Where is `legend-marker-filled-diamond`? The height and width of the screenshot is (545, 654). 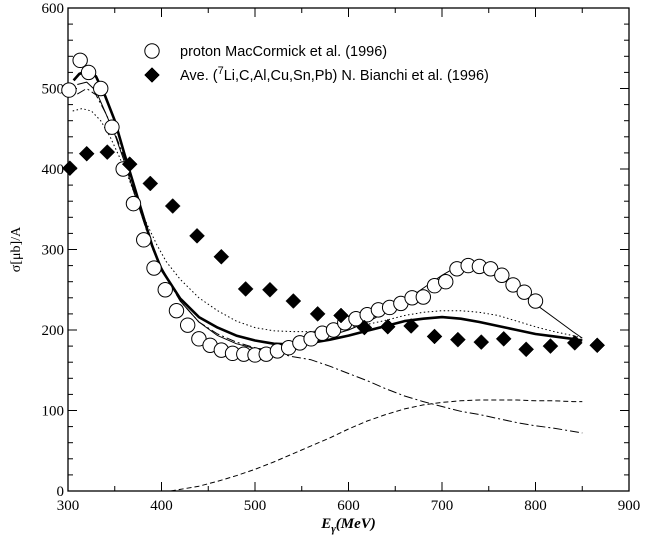
legend-marker-filled-diamond is located at coordinates (152, 75).